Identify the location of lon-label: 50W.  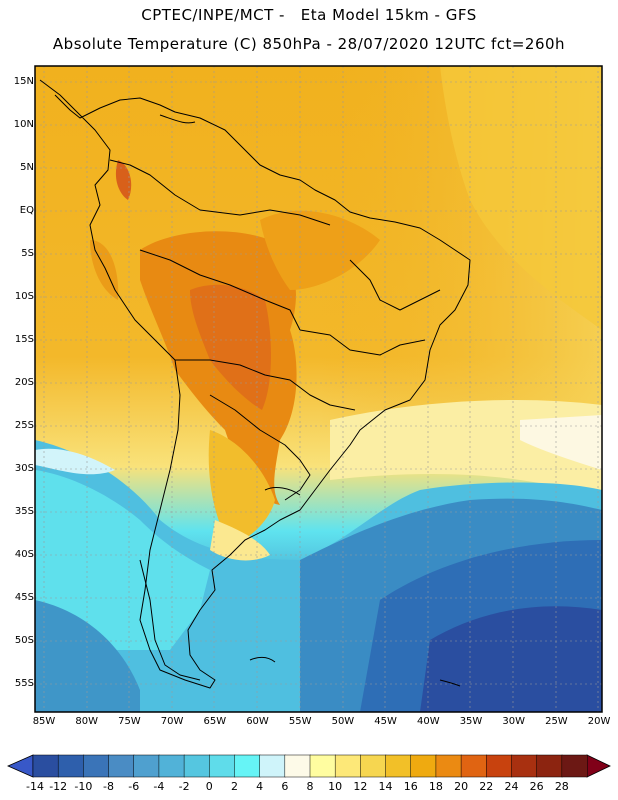
(343, 721).